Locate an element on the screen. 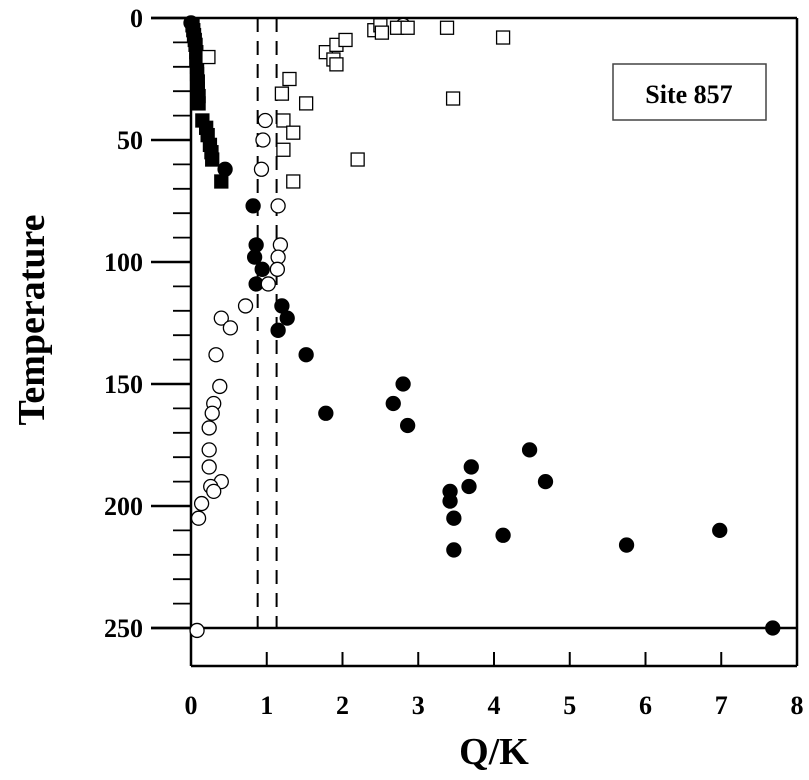 The width and height of the screenshot is (809, 780). y-tick-label: 200 is located at coordinates (123, 506).